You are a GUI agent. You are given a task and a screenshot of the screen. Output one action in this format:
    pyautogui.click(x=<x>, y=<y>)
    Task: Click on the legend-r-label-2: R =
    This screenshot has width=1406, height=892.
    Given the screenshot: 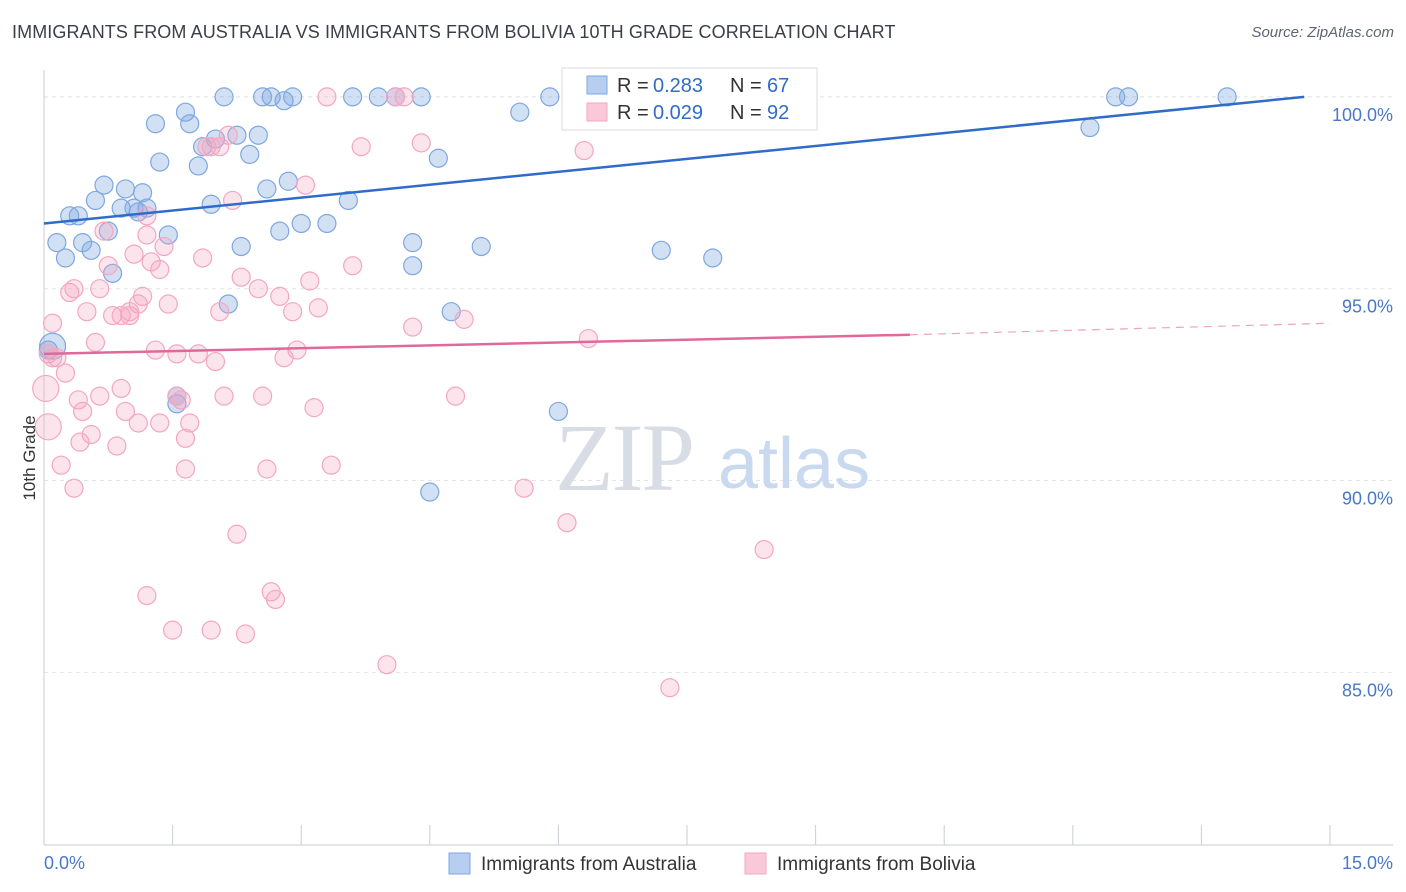 What is the action you would take?
    pyautogui.click(x=633, y=113)
    